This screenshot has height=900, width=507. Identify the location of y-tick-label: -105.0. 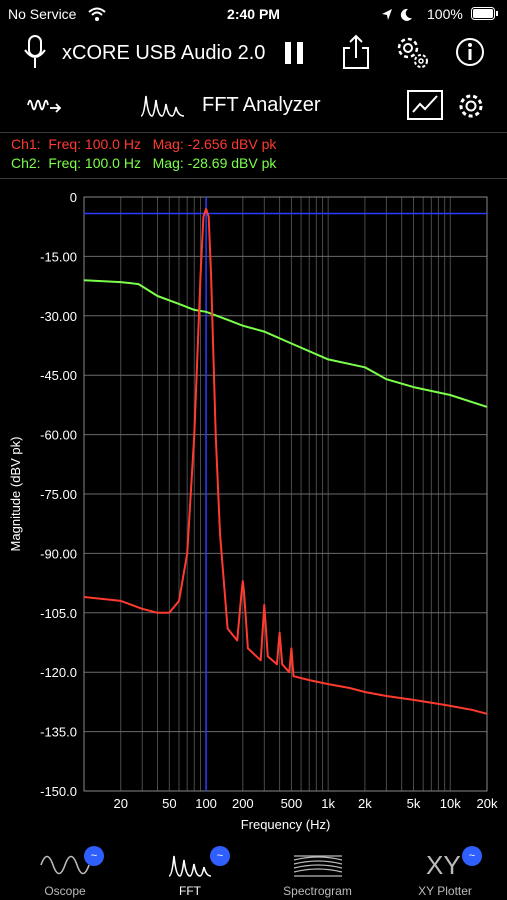
(58, 613).